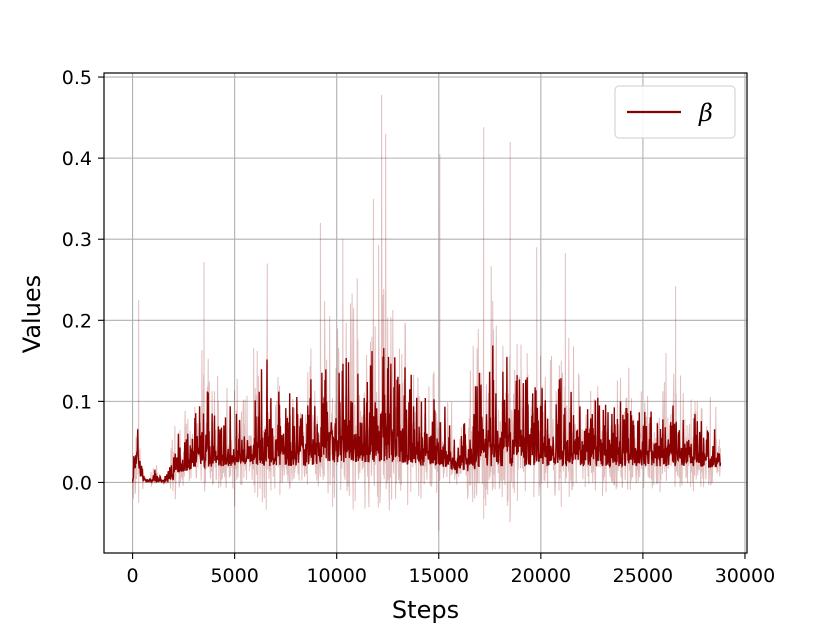 The width and height of the screenshot is (830, 623). What do you see at coordinates (77, 402) in the screenshot?
I see `y-tick-label: 0.1` at bounding box center [77, 402].